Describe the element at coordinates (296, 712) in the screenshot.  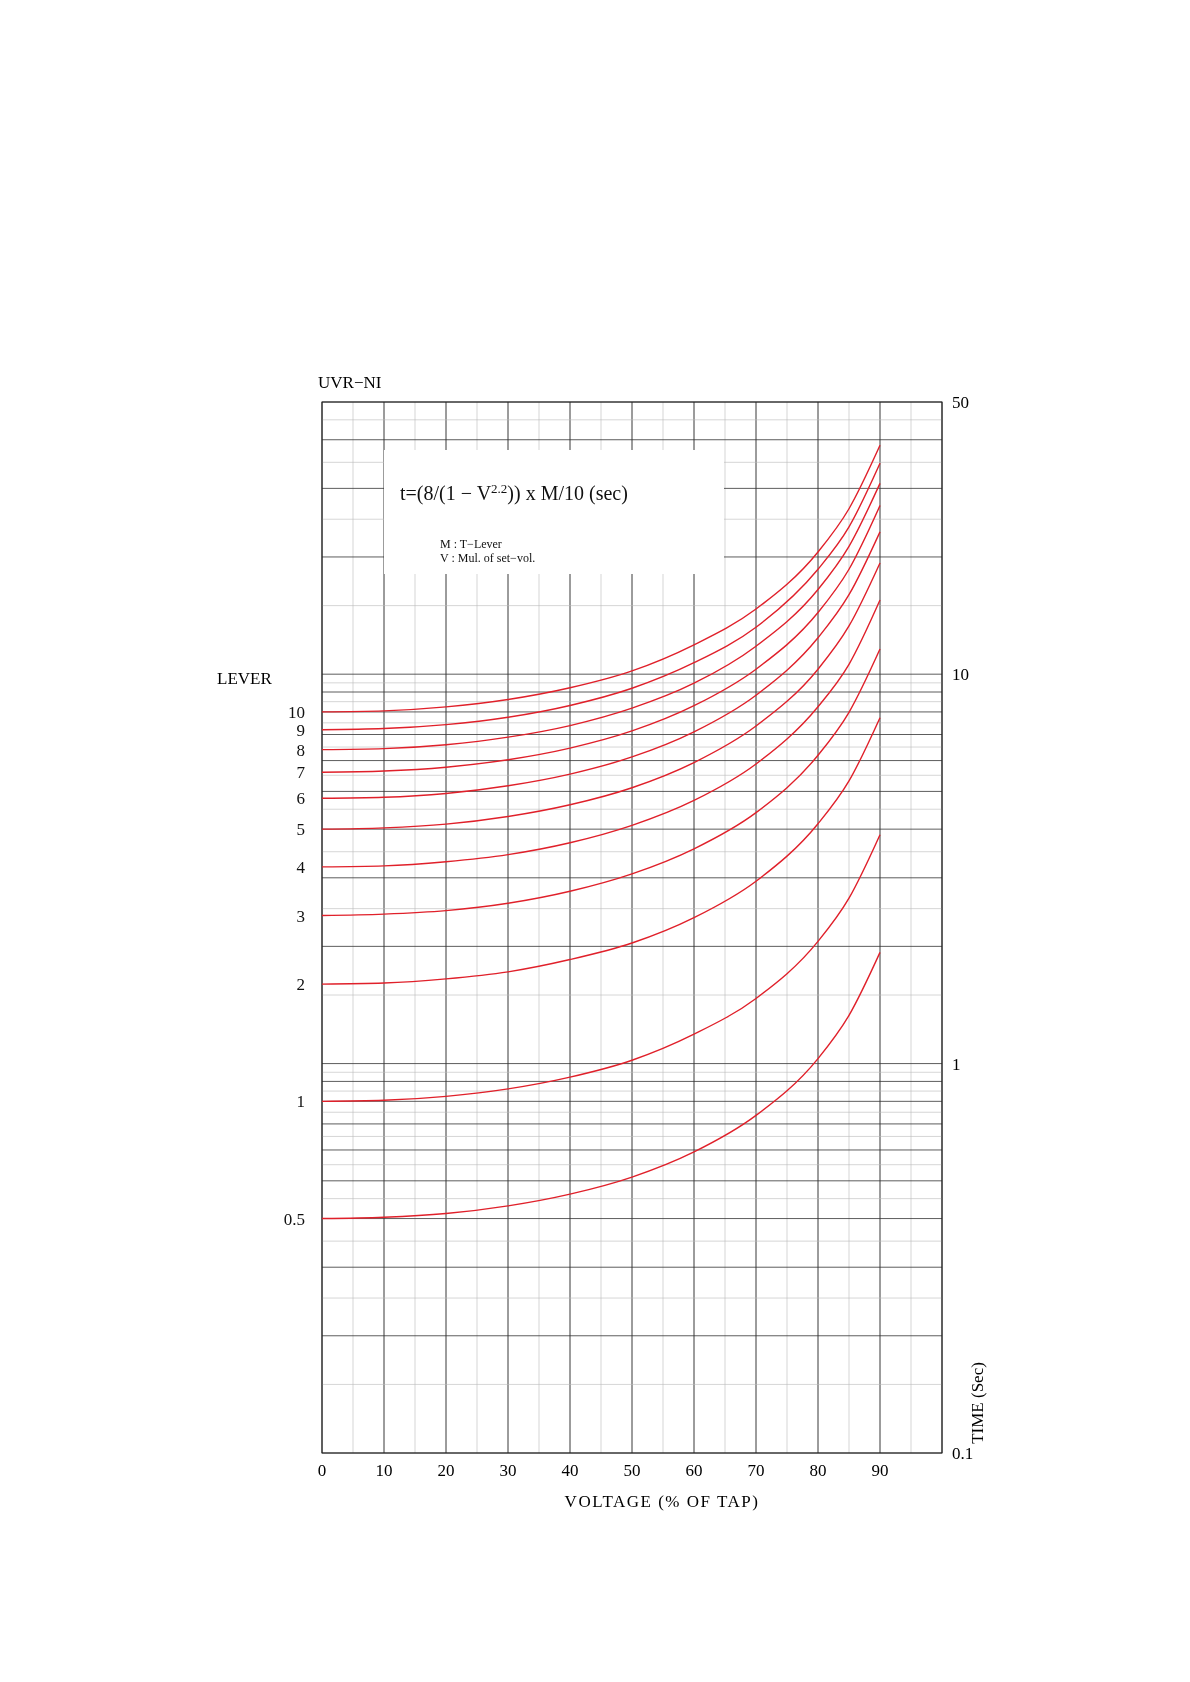
I see `series-label: 10` at that location.